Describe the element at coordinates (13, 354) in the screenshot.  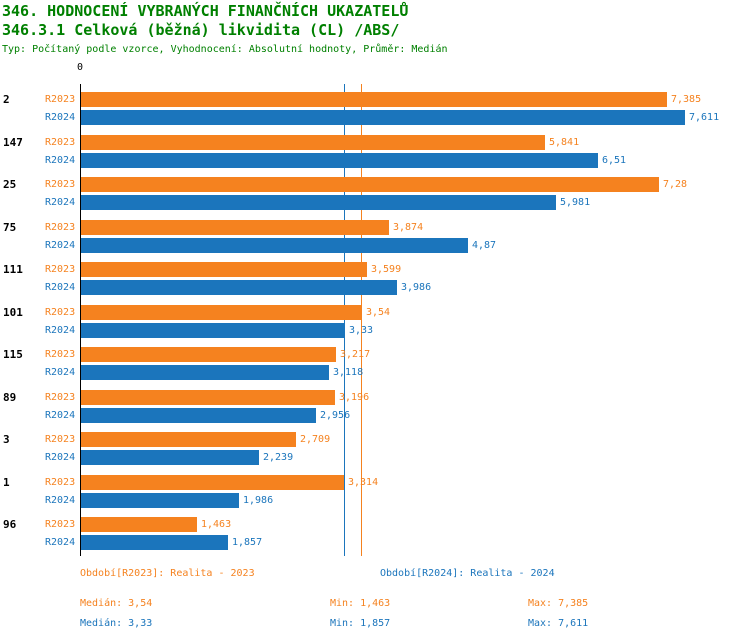
I see `category-label: 115` at that location.